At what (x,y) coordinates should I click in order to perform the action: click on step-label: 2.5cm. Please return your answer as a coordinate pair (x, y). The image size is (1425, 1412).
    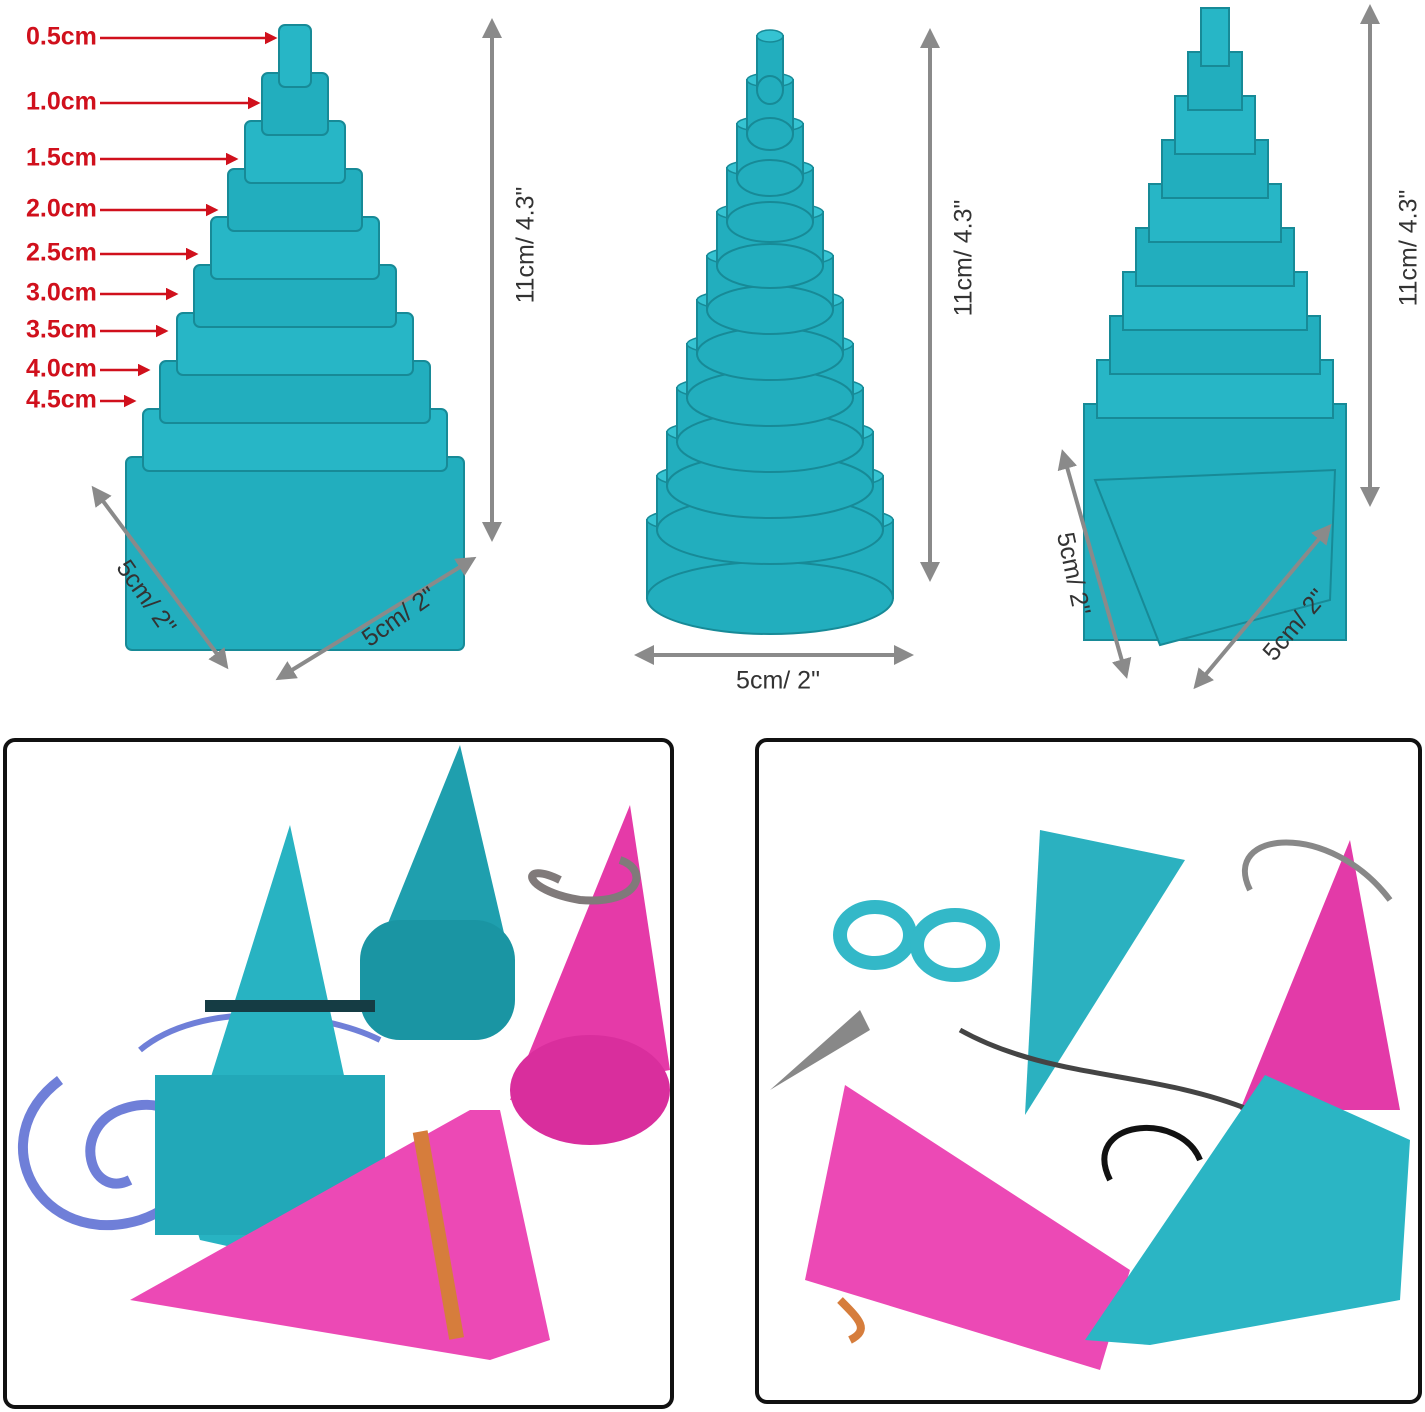
    Looking at the image, I should click on (61, 253).